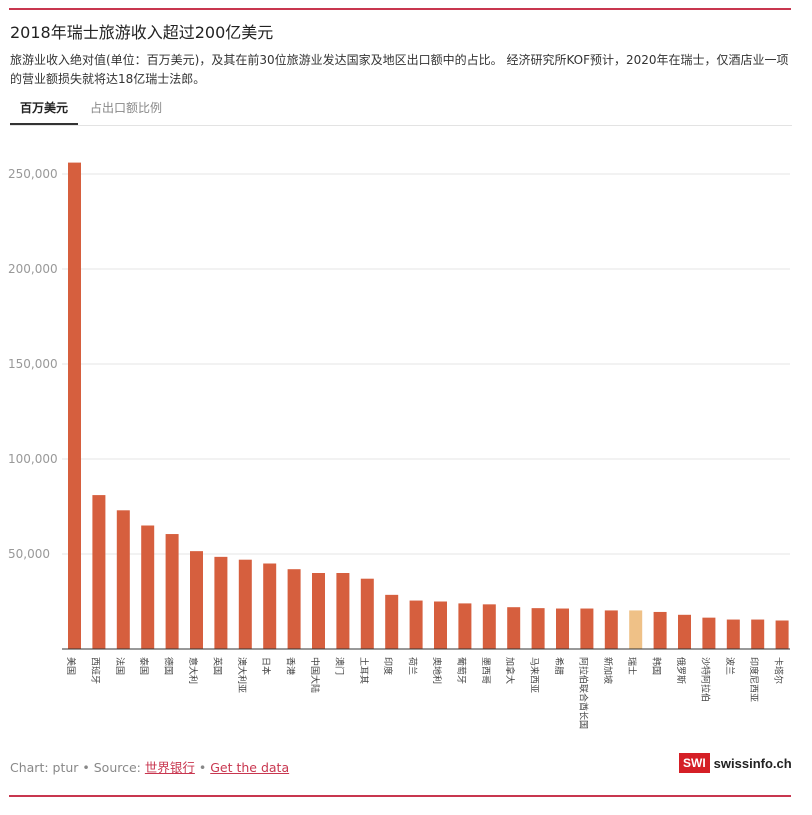  What do you see at coordinates (705, 679) in the screenshot?
I see `x-tick-label: 沙特阿拉伯` at bounding box center [705, 679].